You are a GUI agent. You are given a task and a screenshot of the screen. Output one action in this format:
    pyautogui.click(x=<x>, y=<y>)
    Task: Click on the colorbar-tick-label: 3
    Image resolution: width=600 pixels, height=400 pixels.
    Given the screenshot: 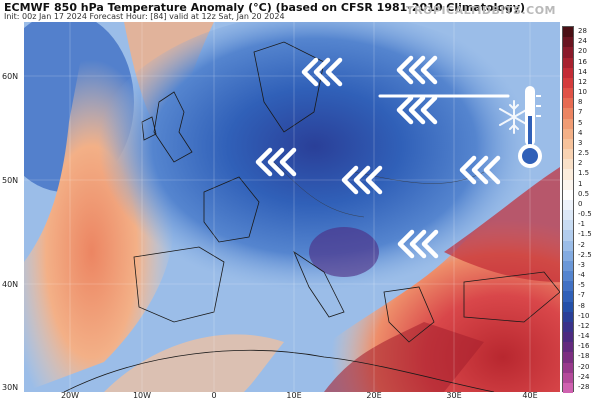 What is the action you would take?
    pyautogui.click(x=580, y=142)
    